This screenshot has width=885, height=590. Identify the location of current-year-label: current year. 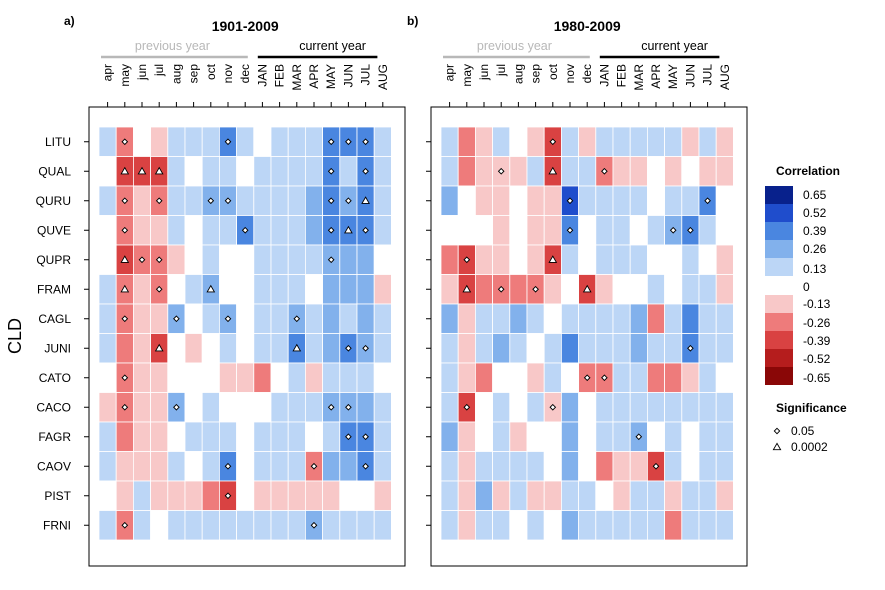
(332, 46).